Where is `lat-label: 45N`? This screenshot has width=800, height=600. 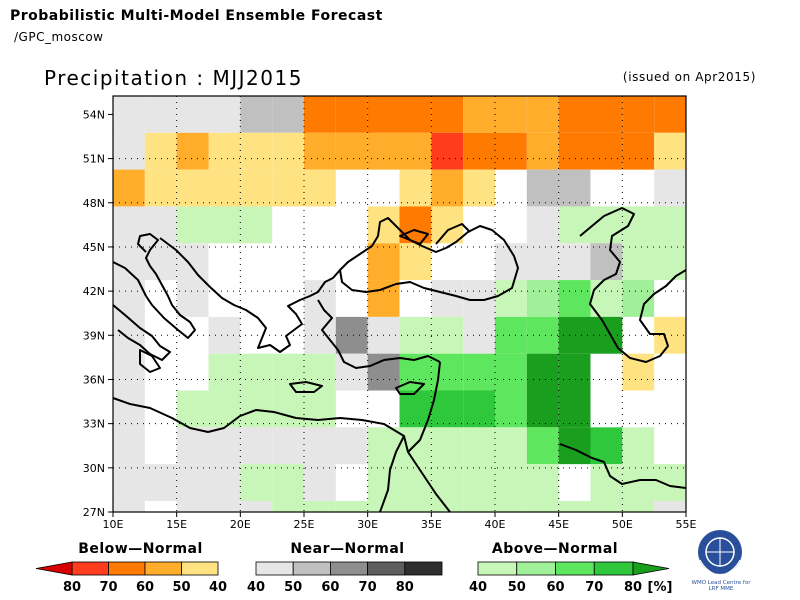 lat-label: 45N is located at coordinates (94, 247).